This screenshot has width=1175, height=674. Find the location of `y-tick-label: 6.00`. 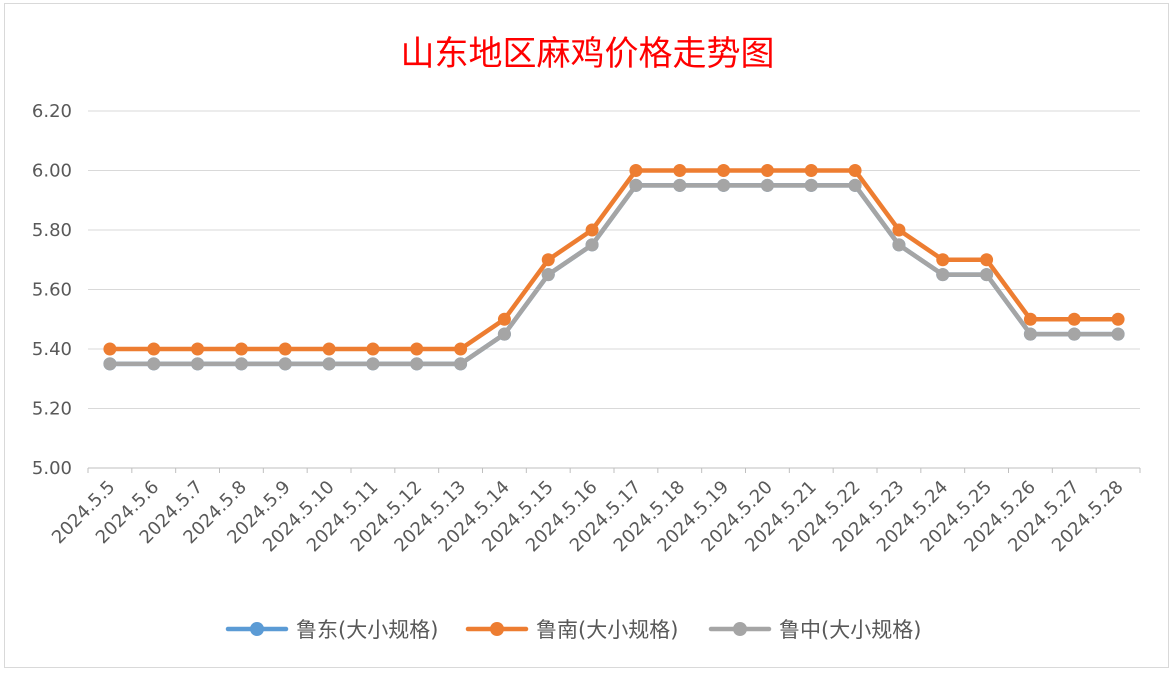

y-tick-label: 6.00 is located at coordinates (52, 171).